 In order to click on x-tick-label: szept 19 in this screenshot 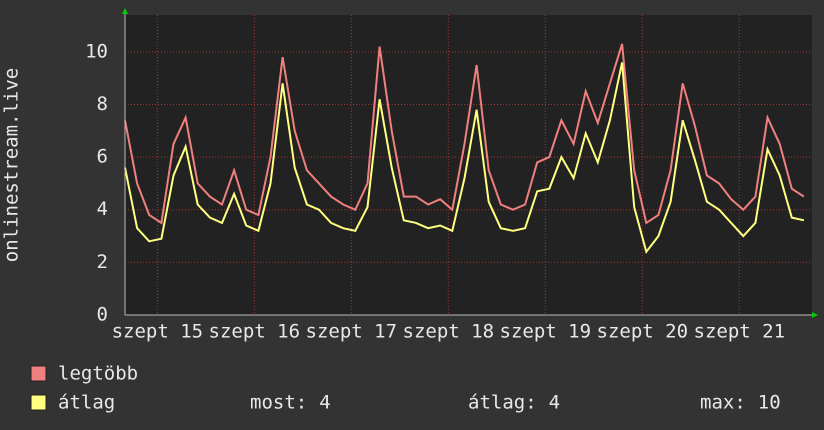, I will do `click(546, 332)`.